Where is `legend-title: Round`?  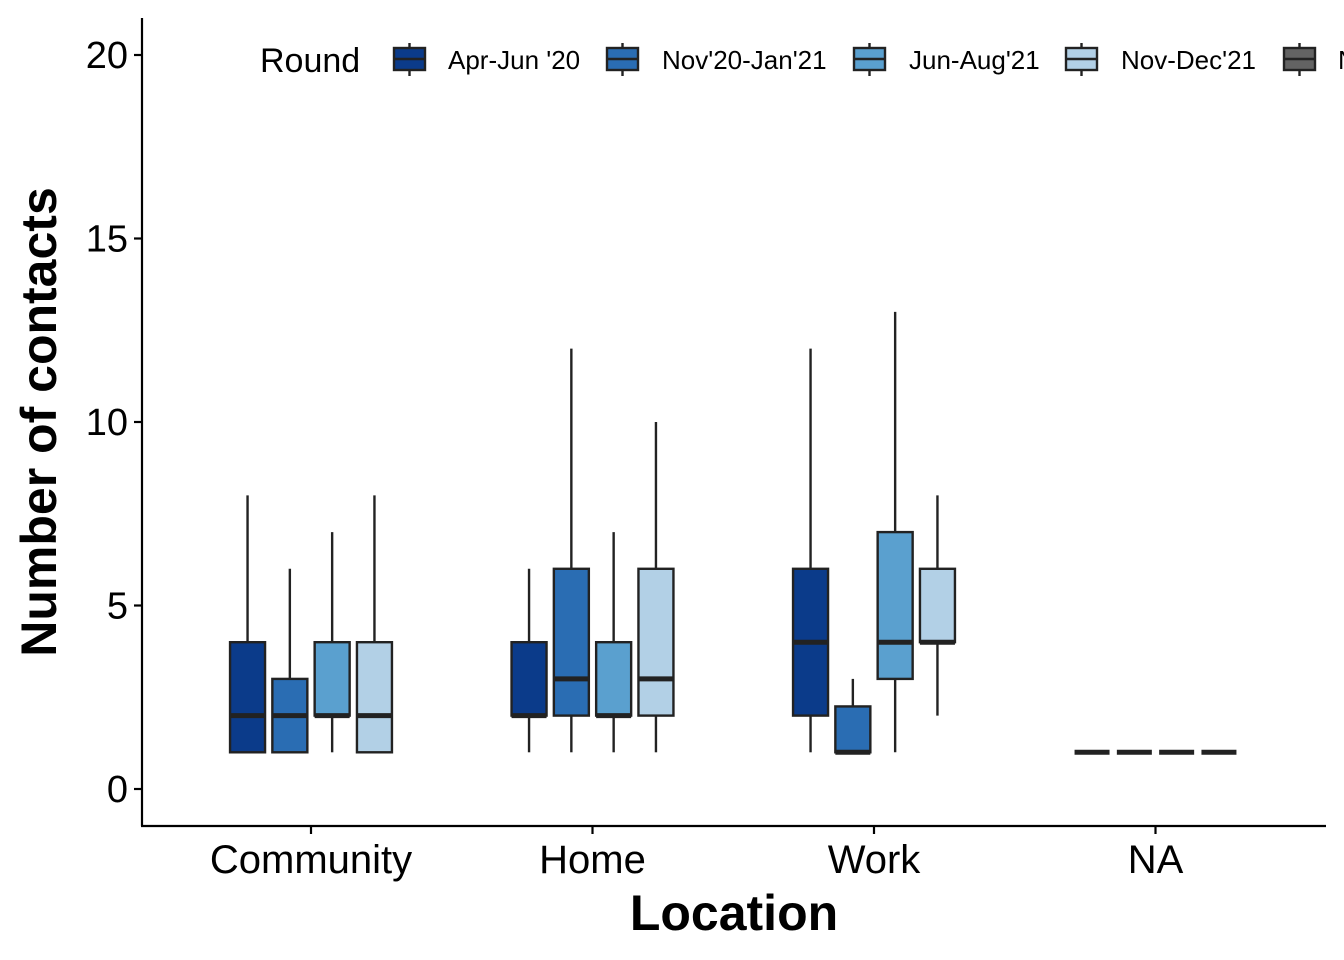 legend-title: Round is located at coordinates (310, 61).